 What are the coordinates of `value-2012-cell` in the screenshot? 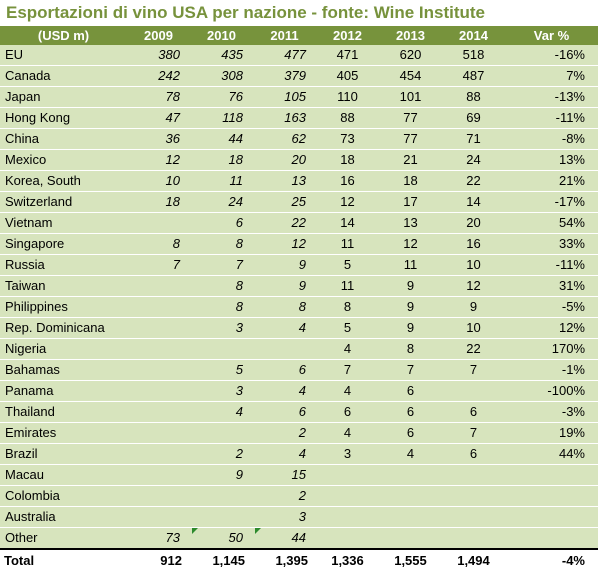 It's located at (347, 517).